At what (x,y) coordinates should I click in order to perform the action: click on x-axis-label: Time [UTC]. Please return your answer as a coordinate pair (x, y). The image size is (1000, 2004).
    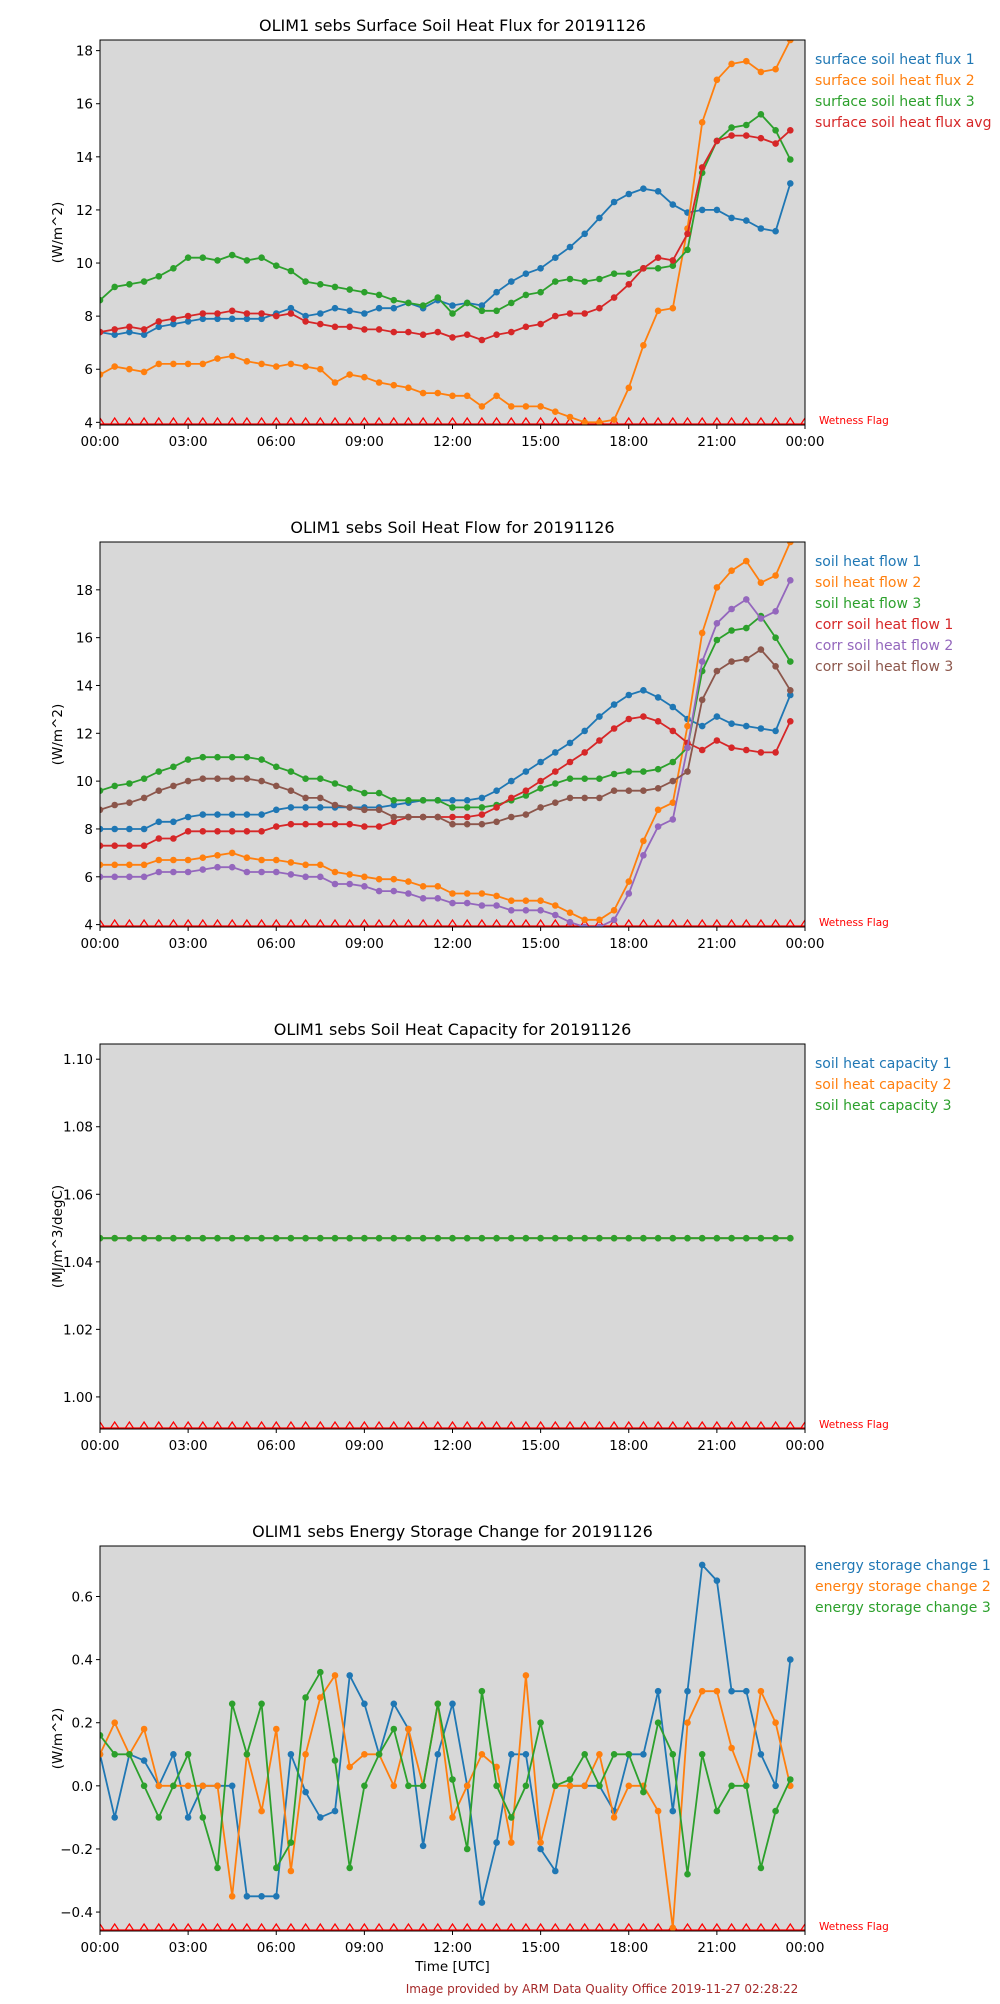
    Looking at the image, I should click on (452, 1967).